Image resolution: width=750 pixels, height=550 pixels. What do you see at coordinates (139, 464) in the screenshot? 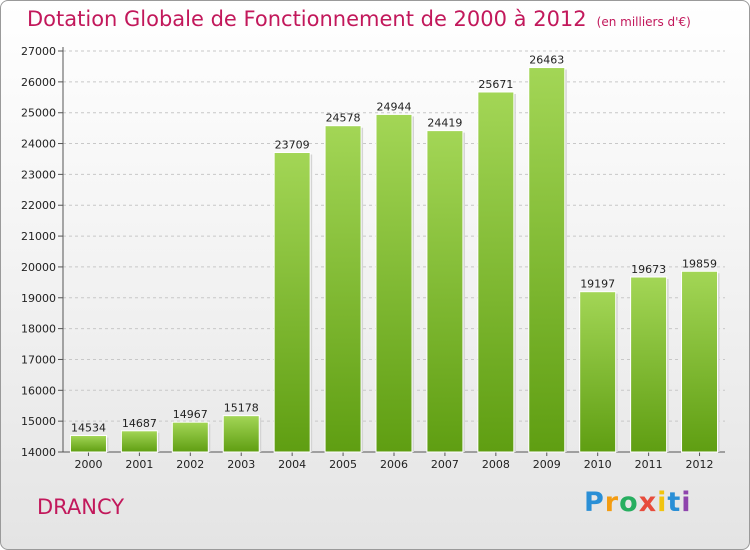
I see `x-tick-label: 2001` at bounding box center [139, 464].